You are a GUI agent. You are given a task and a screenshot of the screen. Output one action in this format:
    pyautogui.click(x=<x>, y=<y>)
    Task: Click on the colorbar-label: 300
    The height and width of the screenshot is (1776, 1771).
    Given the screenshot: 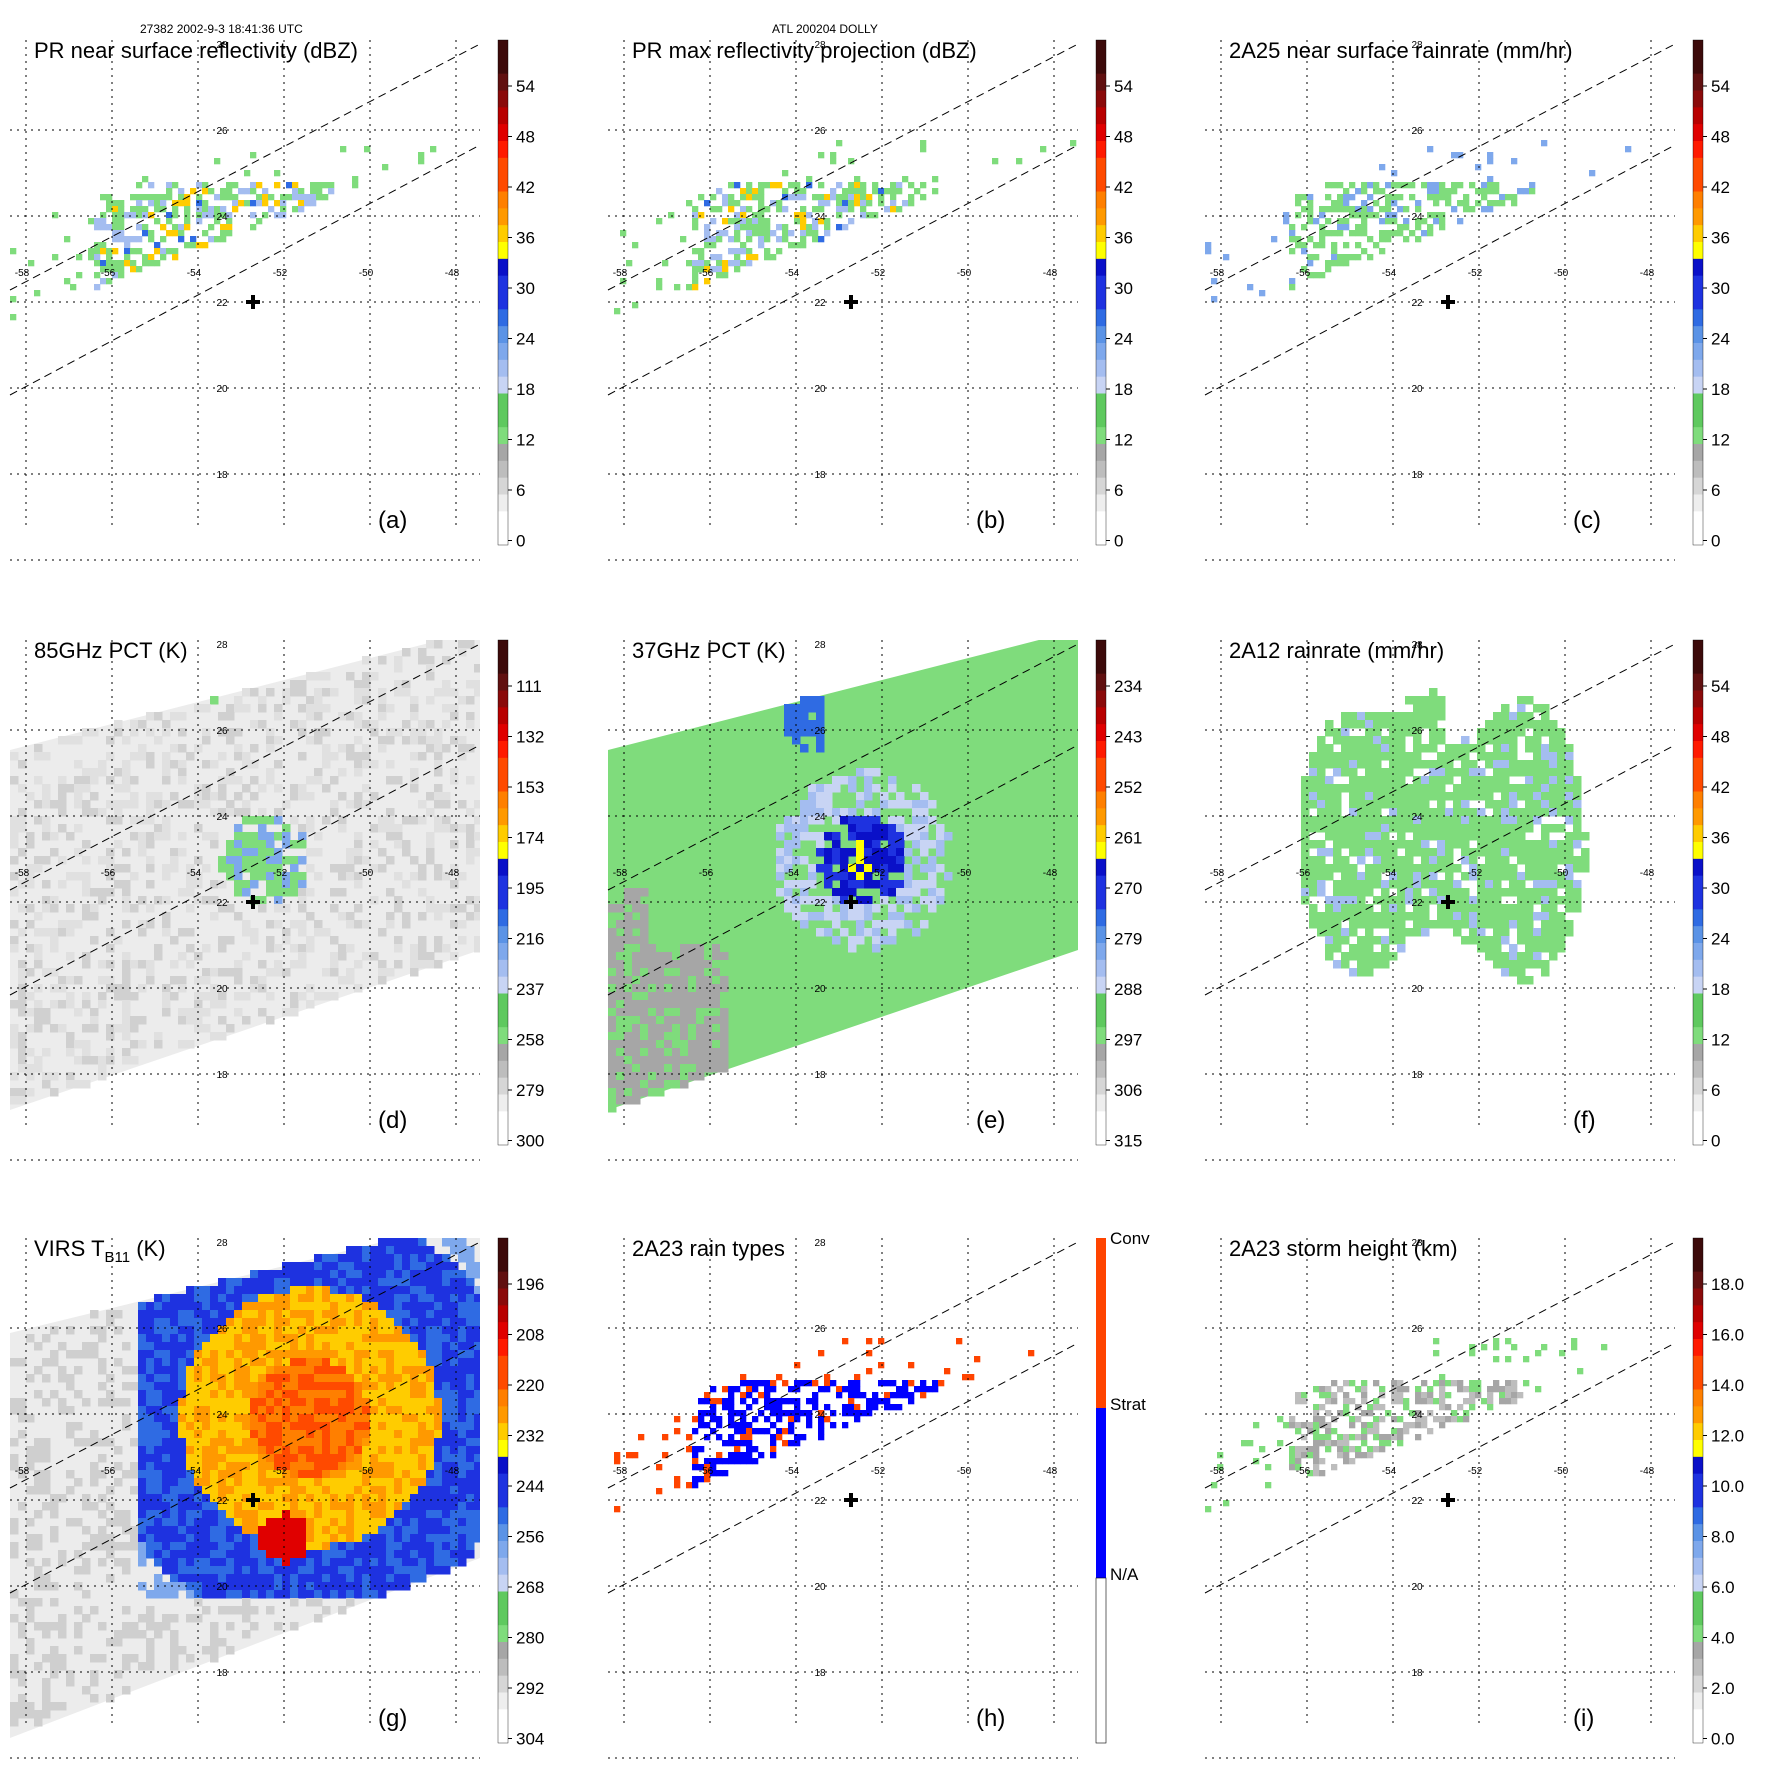 What is the action you would take?
    pyautogui.click(x=530, y=1141)
    